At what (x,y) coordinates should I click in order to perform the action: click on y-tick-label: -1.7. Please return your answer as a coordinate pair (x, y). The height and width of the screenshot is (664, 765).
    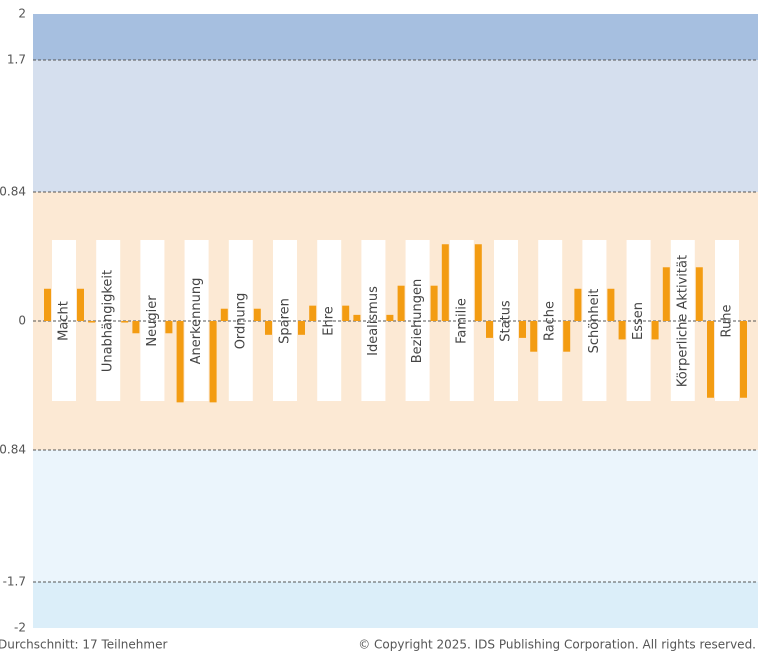
    Looking at the image, I should click on (14, 581).